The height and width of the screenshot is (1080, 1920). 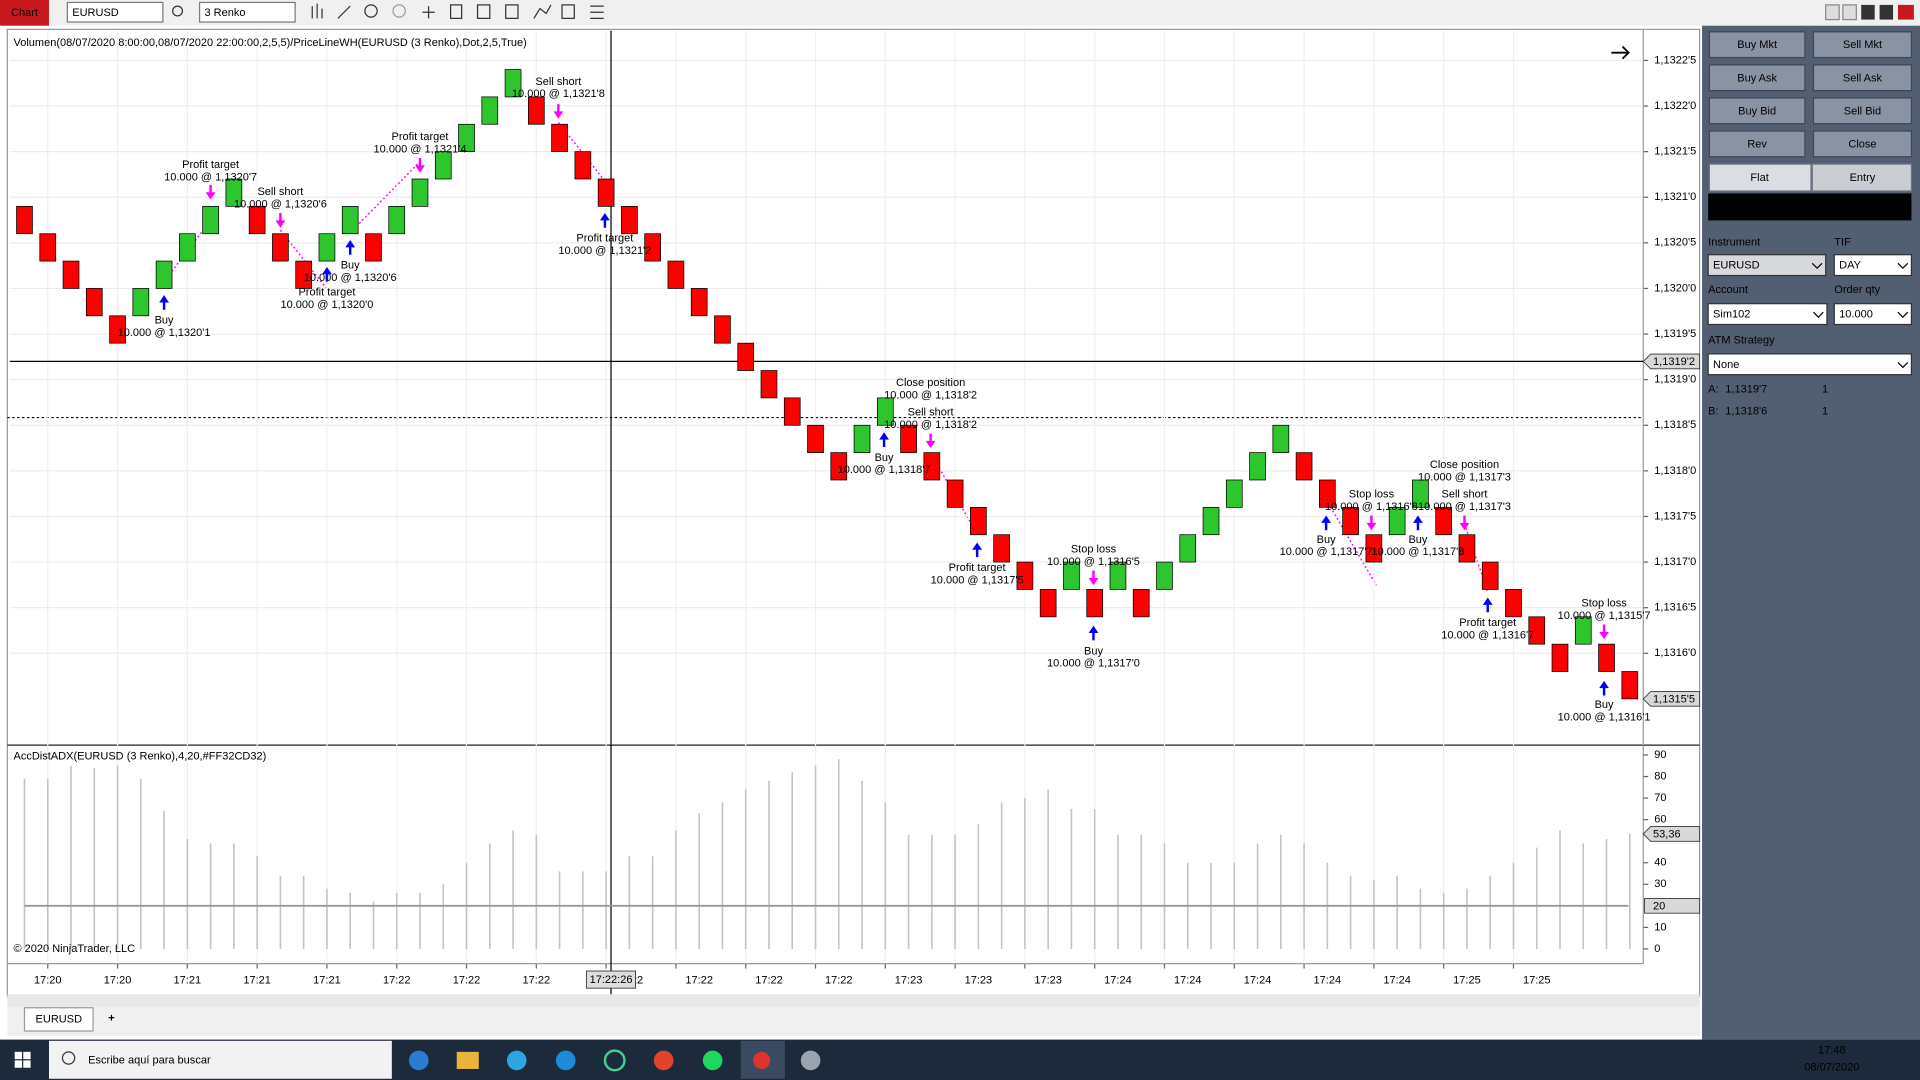 I want to click on annotation-detail: 10.000 @ 1,1321'4, so click(x=420, y=149).